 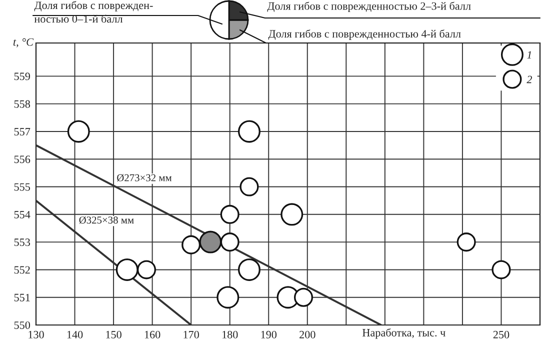 What do you see at coordinates (22, 242) in the screenshot?
I see `y-tick-label: 553` at bounding box center [22, 242].